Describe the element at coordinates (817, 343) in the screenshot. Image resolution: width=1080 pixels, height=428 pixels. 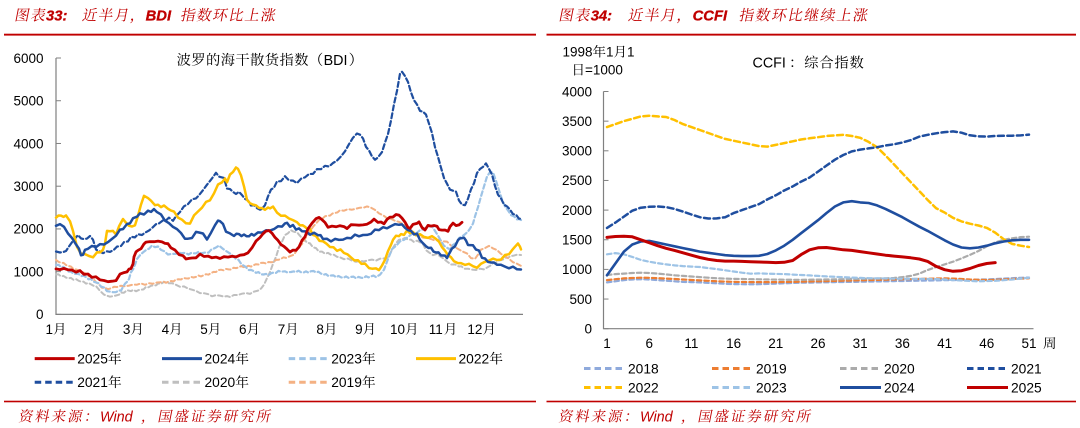
I see `svg-text: 26` at that location.